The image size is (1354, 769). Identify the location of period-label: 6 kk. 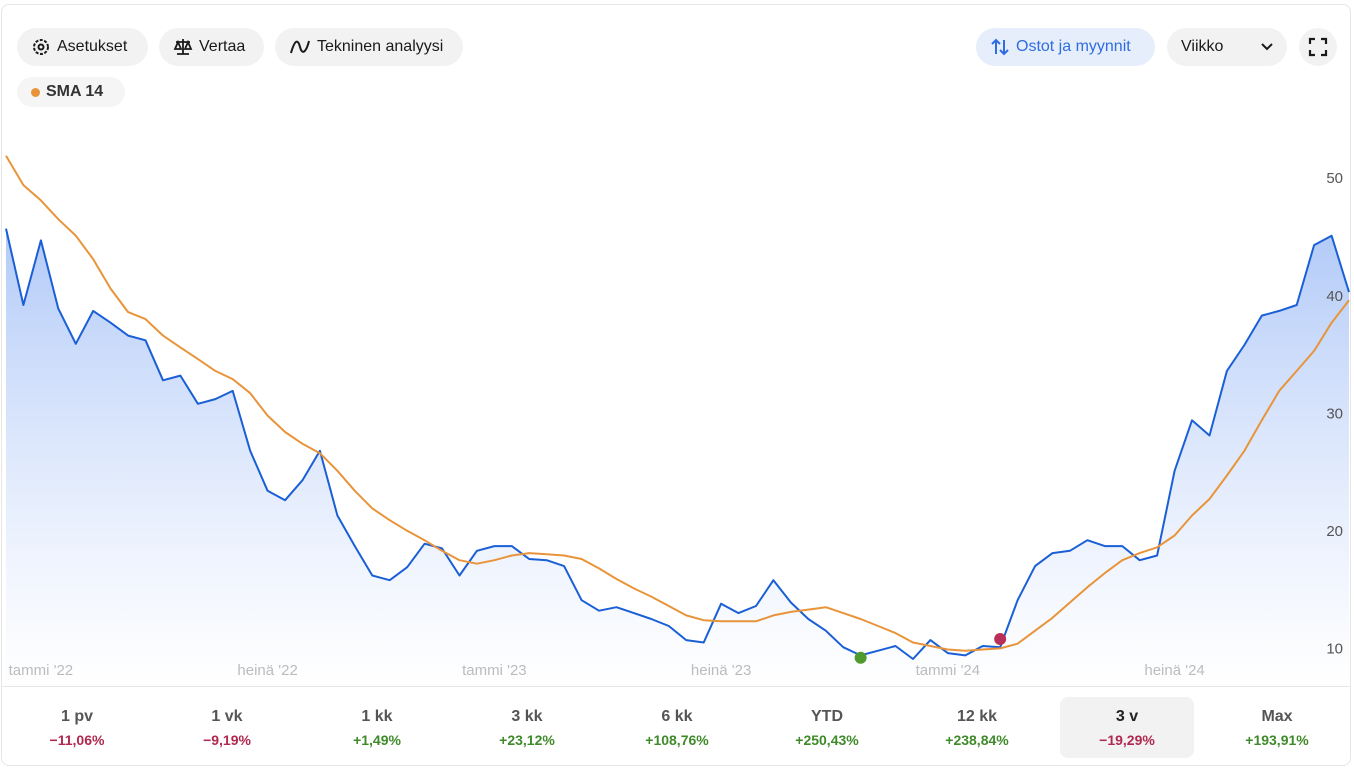
(677, 716).